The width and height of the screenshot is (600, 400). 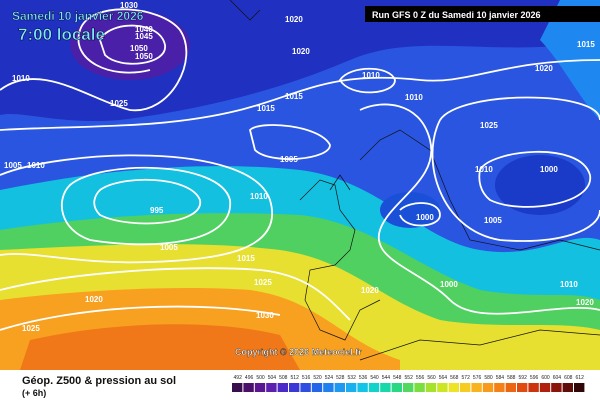 I want to click on scale-label: 600, so click(x=545, y=378).